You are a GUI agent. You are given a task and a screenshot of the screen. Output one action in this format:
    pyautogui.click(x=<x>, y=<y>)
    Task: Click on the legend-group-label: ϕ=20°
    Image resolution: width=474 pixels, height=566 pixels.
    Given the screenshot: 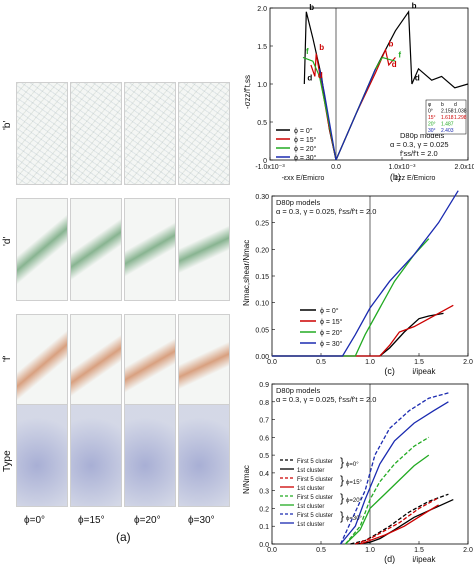 What is the action you would take?
    pyautogui.click(x=354, y=501)
    